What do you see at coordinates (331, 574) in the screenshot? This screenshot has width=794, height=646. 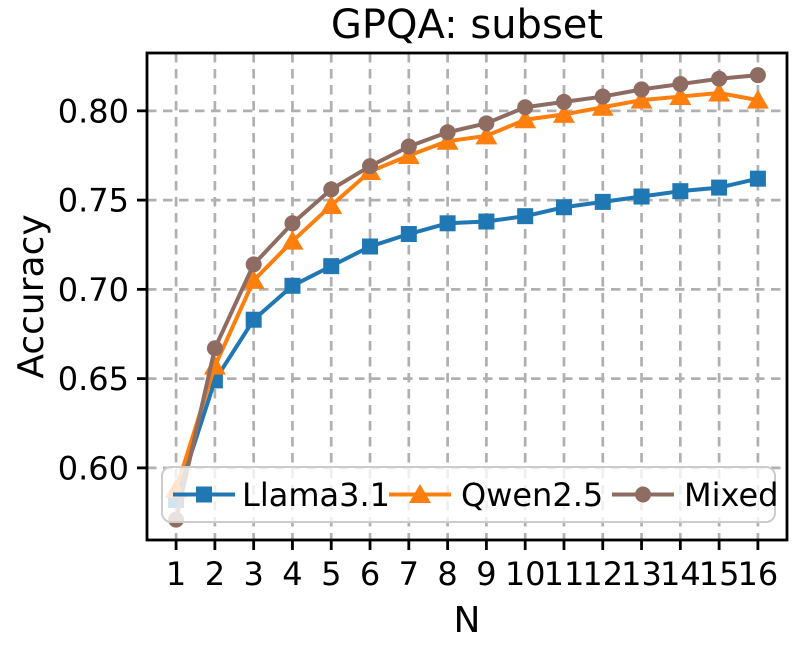 I see `x-tick-label: 5` at bounding box center [331, 574].